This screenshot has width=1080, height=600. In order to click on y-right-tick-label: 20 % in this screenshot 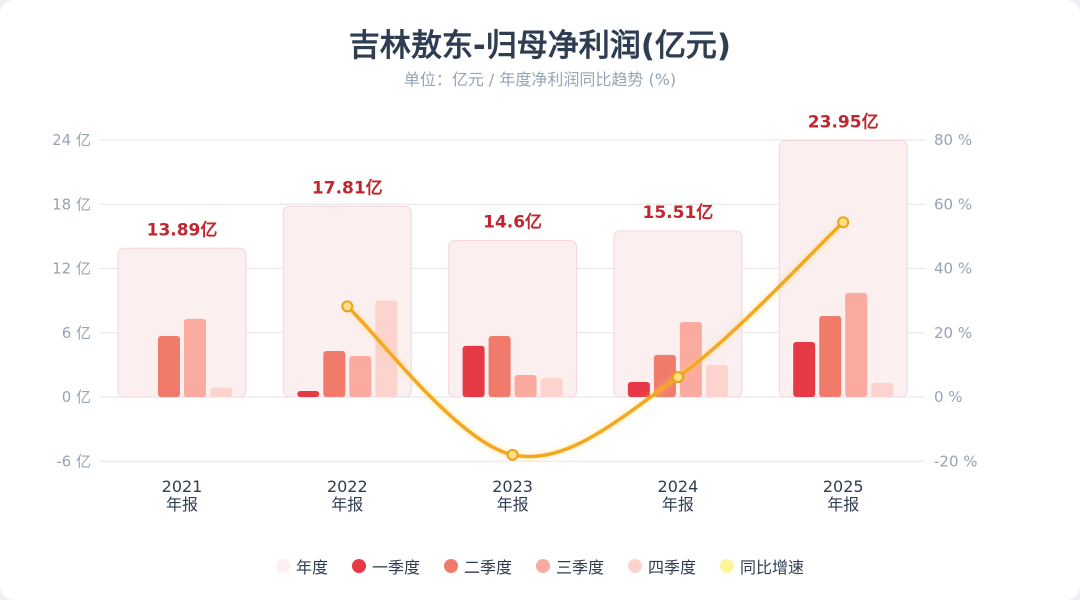, I will do `click(953, 333)`.